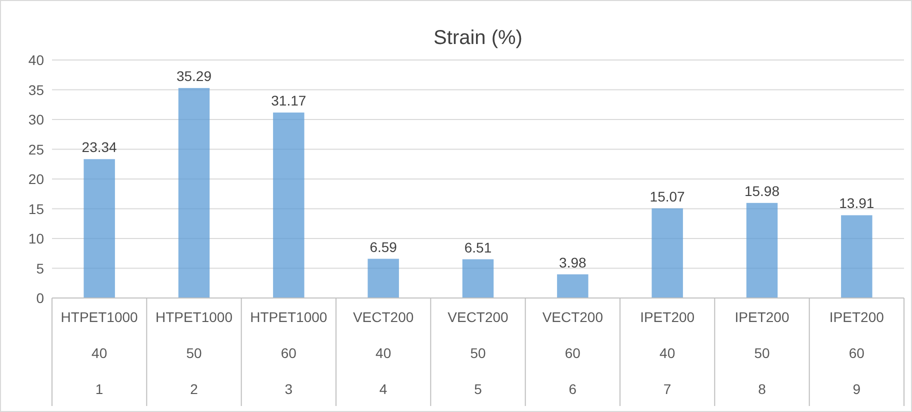 The height and width of the screenshot is (412, 912). Describe the element at coordinates (40, 298) in the screenshot. I see `y-tick-label: 0` at that location.